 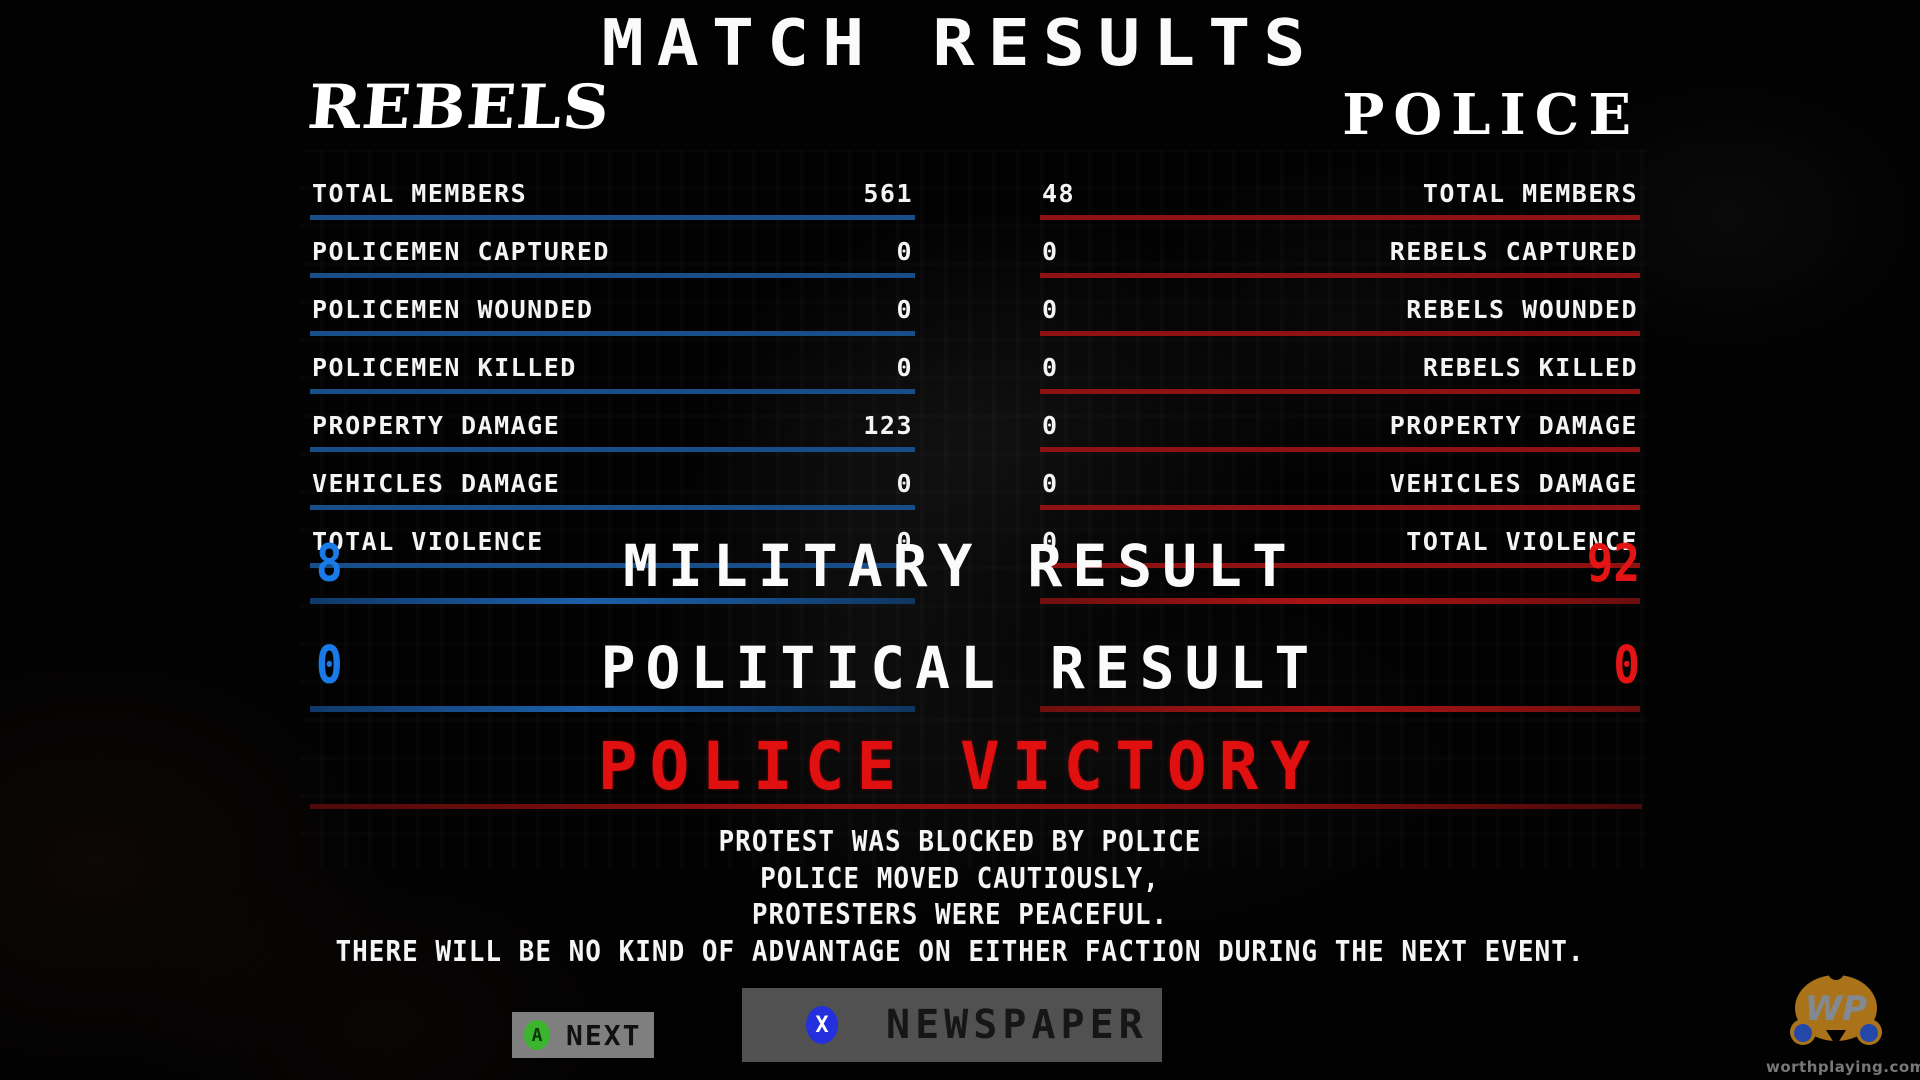 What do you see at coordinates (1626, 666) in the screenshot?
I see `political-score-police: 0` at bounding box center [1626, 666].